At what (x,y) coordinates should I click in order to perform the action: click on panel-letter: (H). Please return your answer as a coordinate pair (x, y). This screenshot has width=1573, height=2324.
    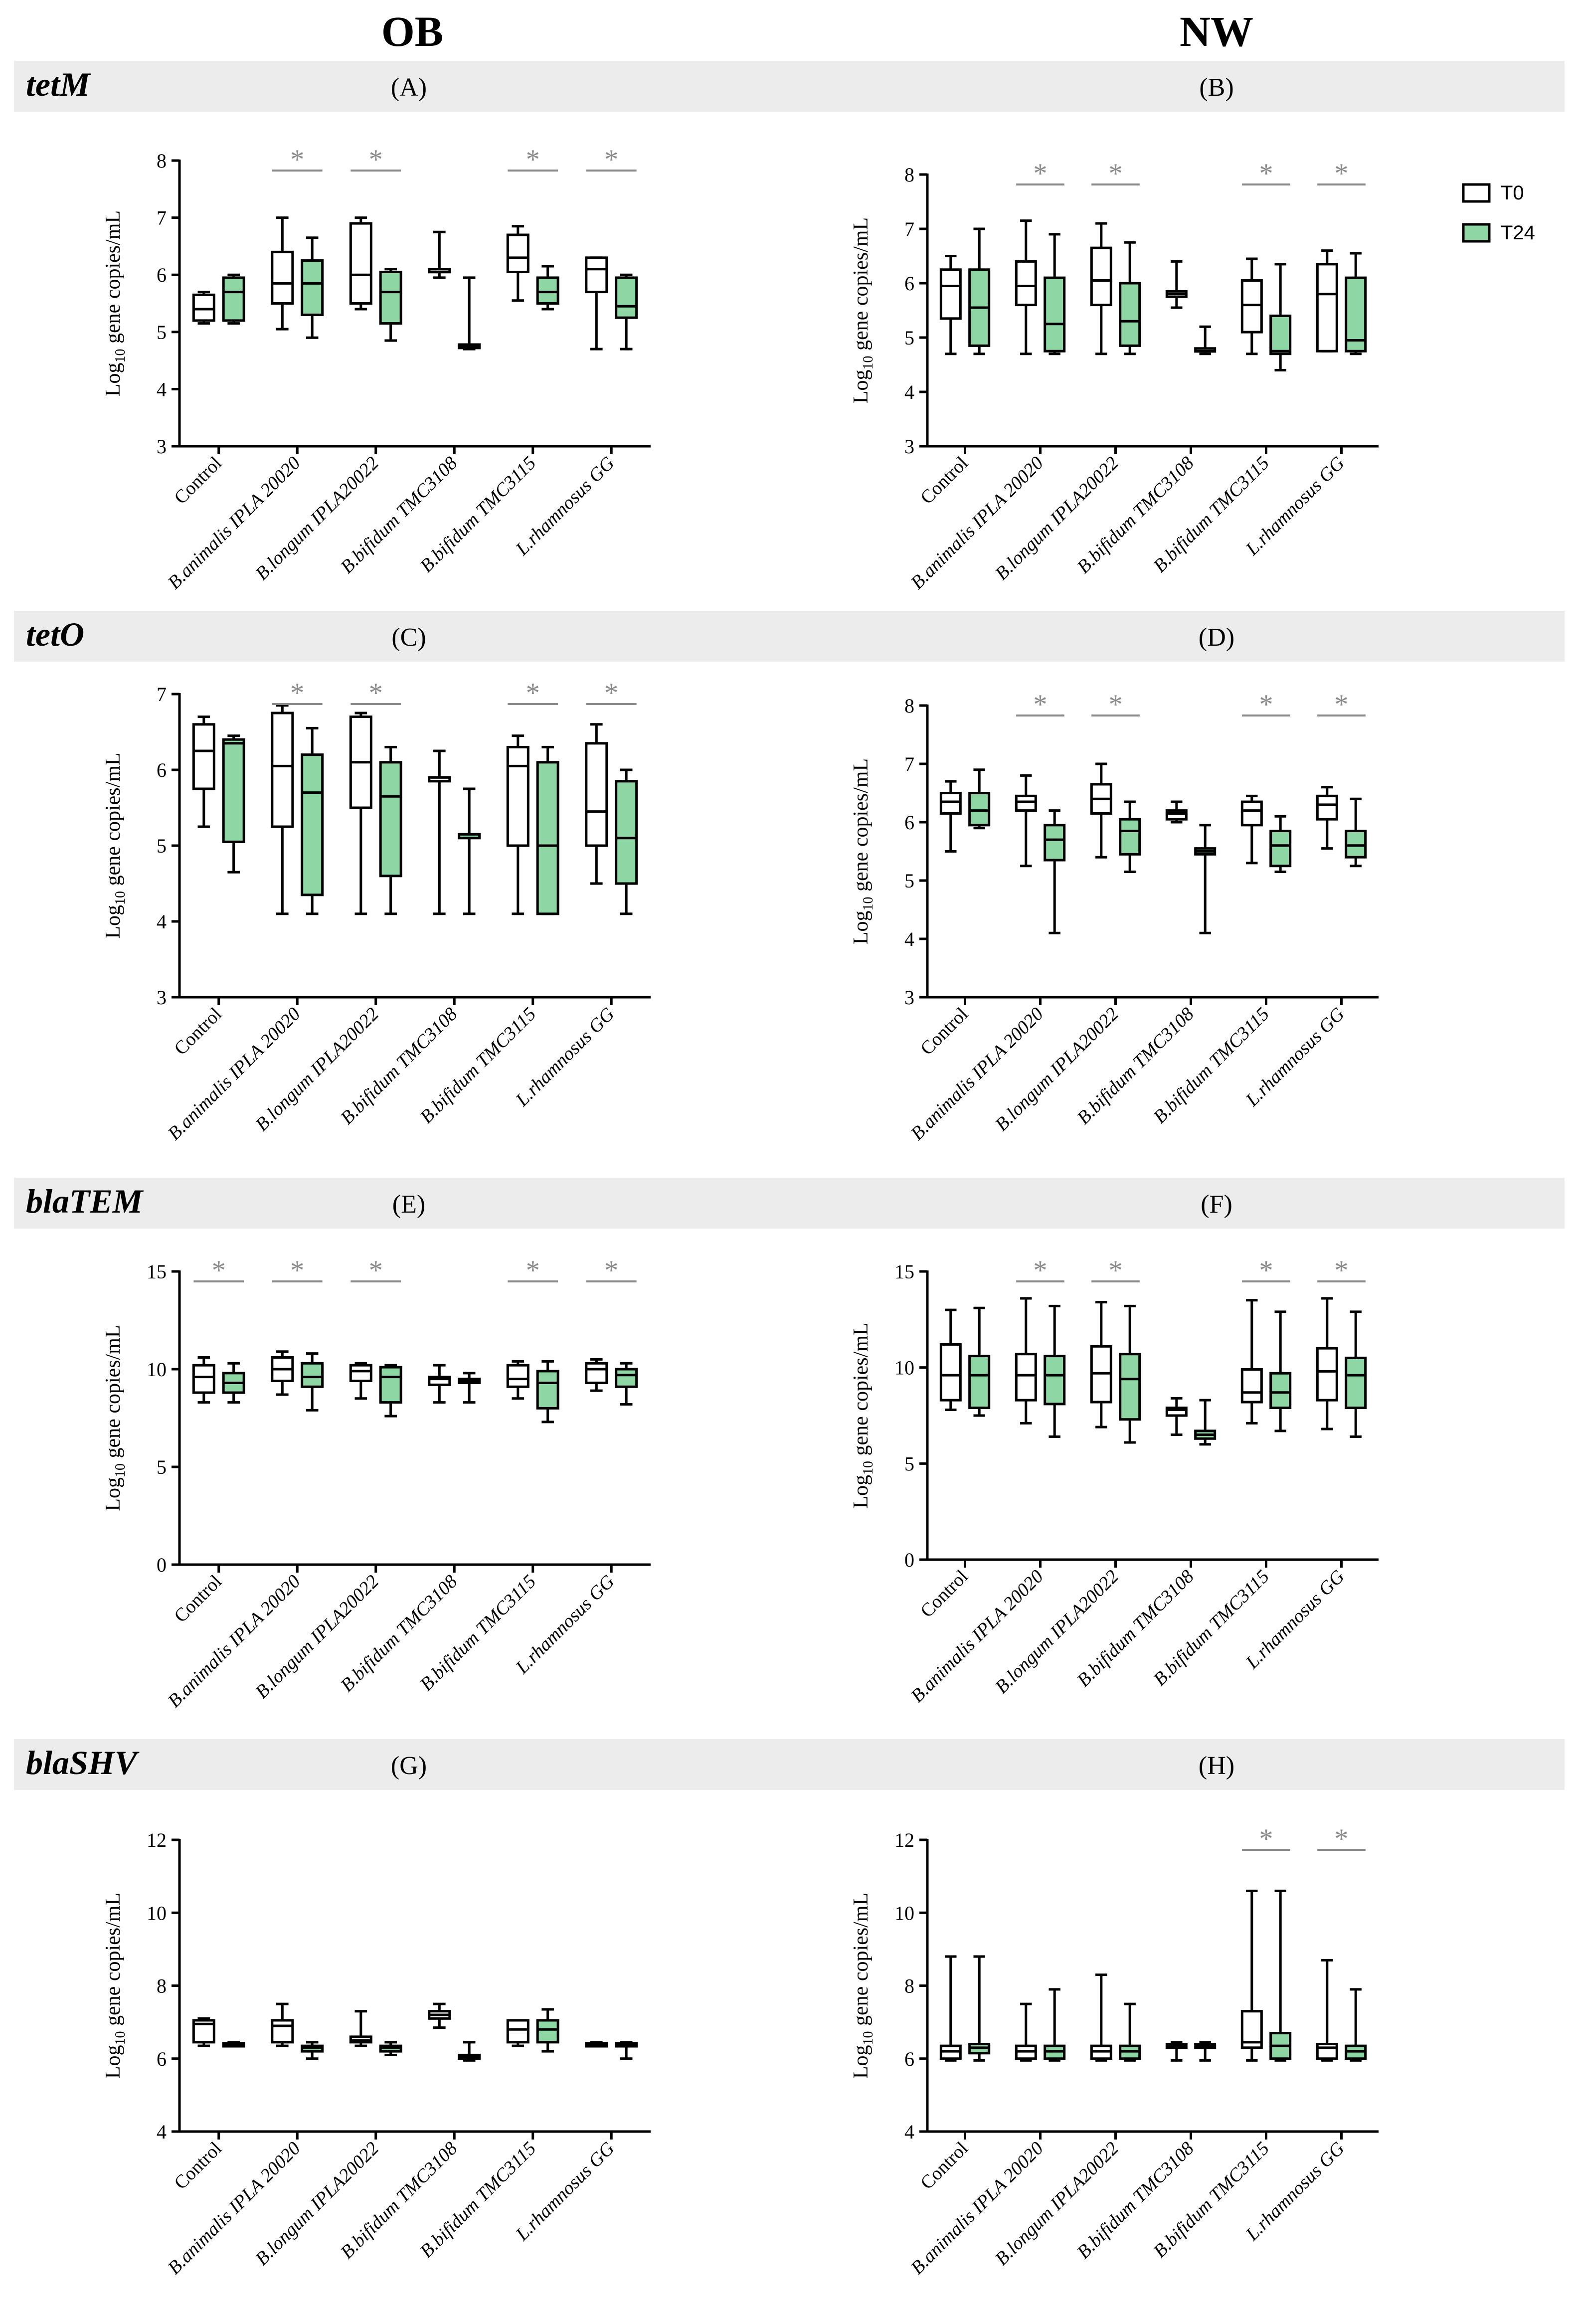
    Looking at the image, I should click on (1216, 1766).